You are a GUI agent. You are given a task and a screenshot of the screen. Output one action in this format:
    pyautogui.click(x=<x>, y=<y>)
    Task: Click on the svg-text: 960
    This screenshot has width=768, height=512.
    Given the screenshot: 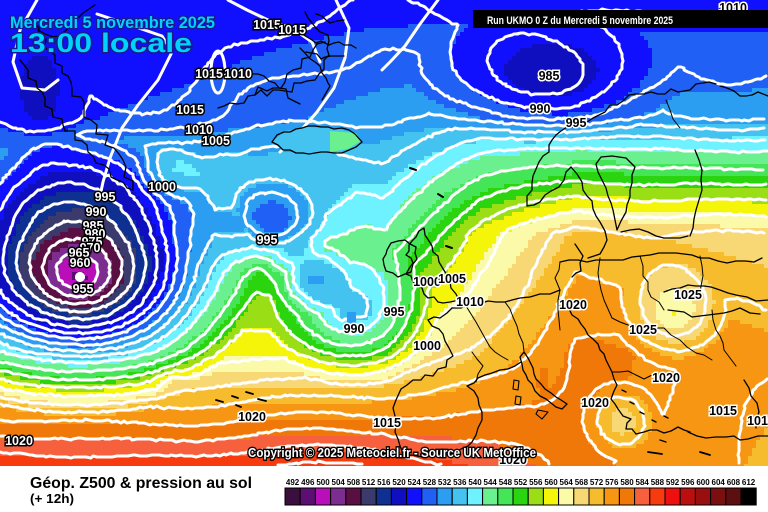 What is the action you would take?
    pyautogui.click(x=80, y=263)
    